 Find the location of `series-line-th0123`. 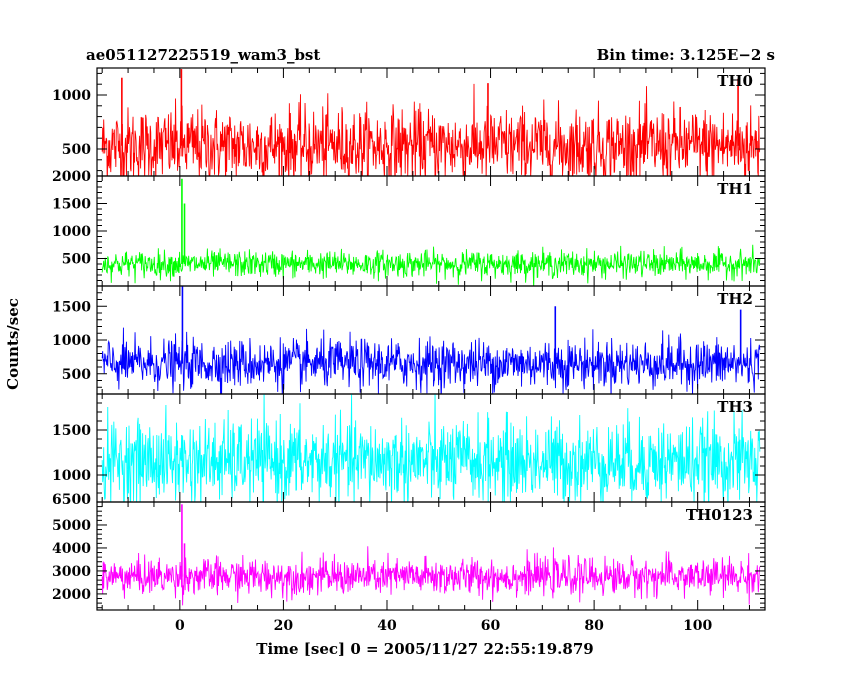

series-line-th0123 is located at coordinates (431, 576).